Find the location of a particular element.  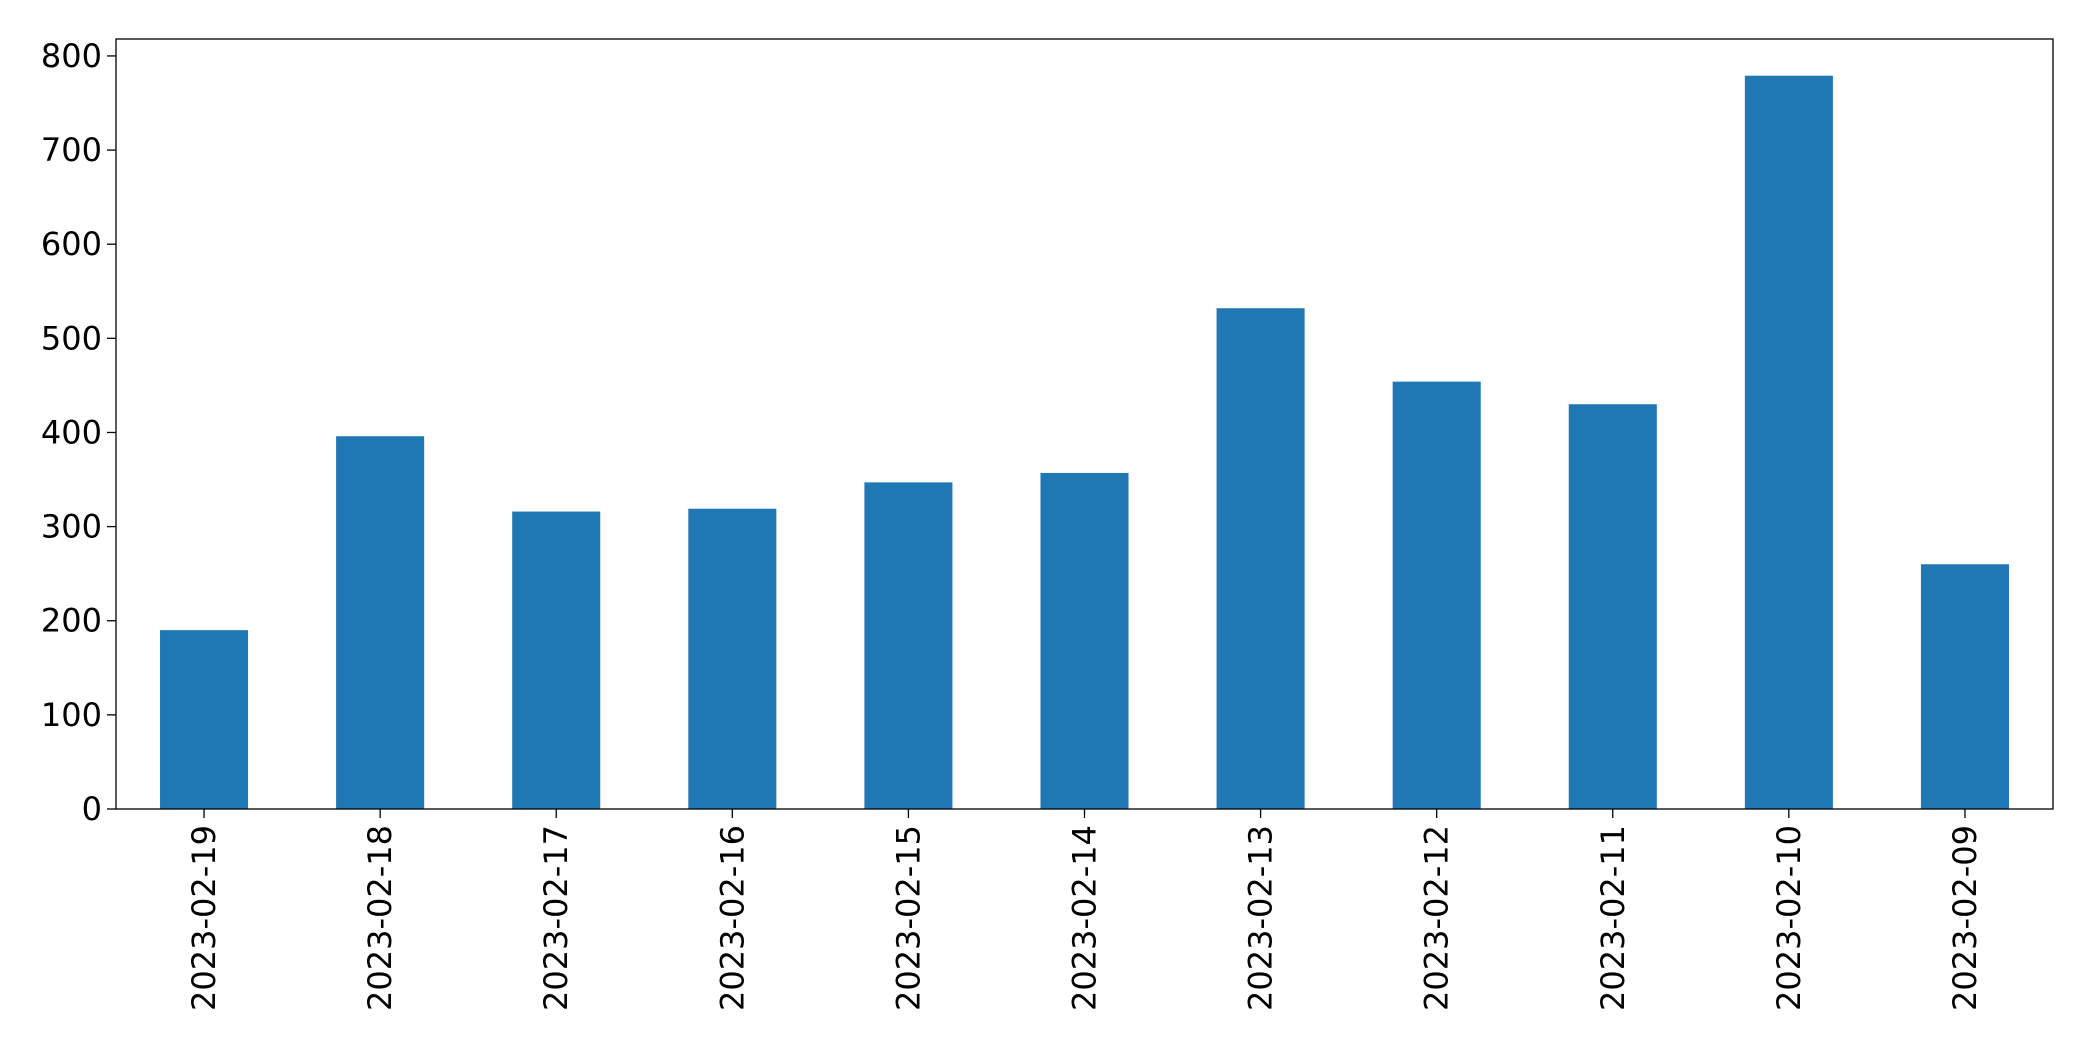

x-tick-label: 2023-02-09 is located at coordinates (1965, 918).